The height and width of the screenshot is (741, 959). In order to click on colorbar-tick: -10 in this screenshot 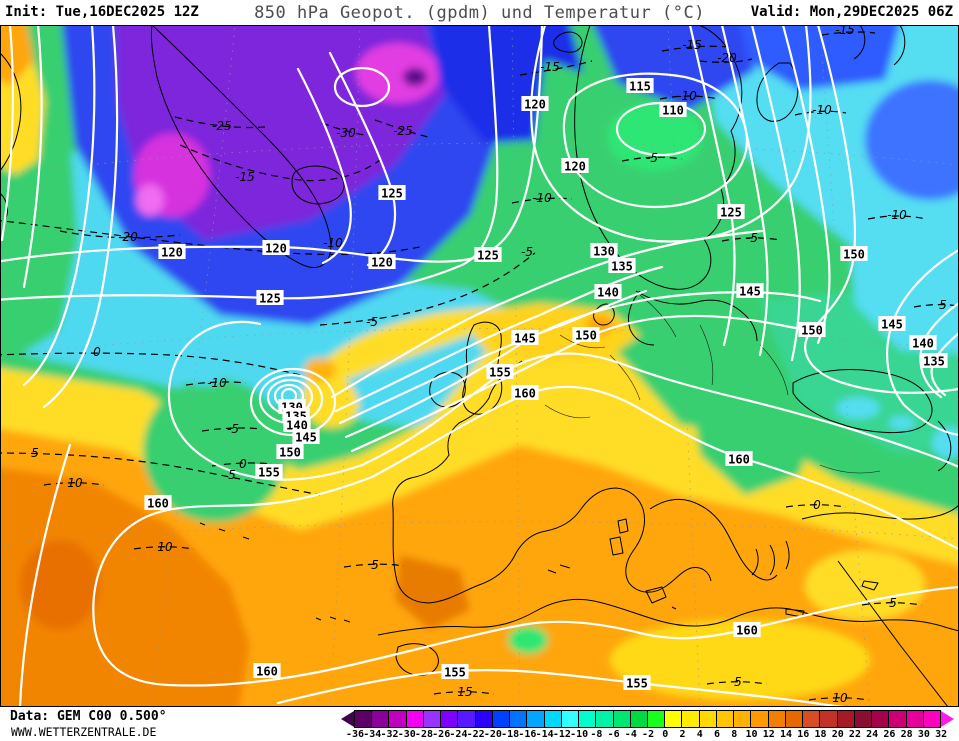, I will do `click(579, 734)`.